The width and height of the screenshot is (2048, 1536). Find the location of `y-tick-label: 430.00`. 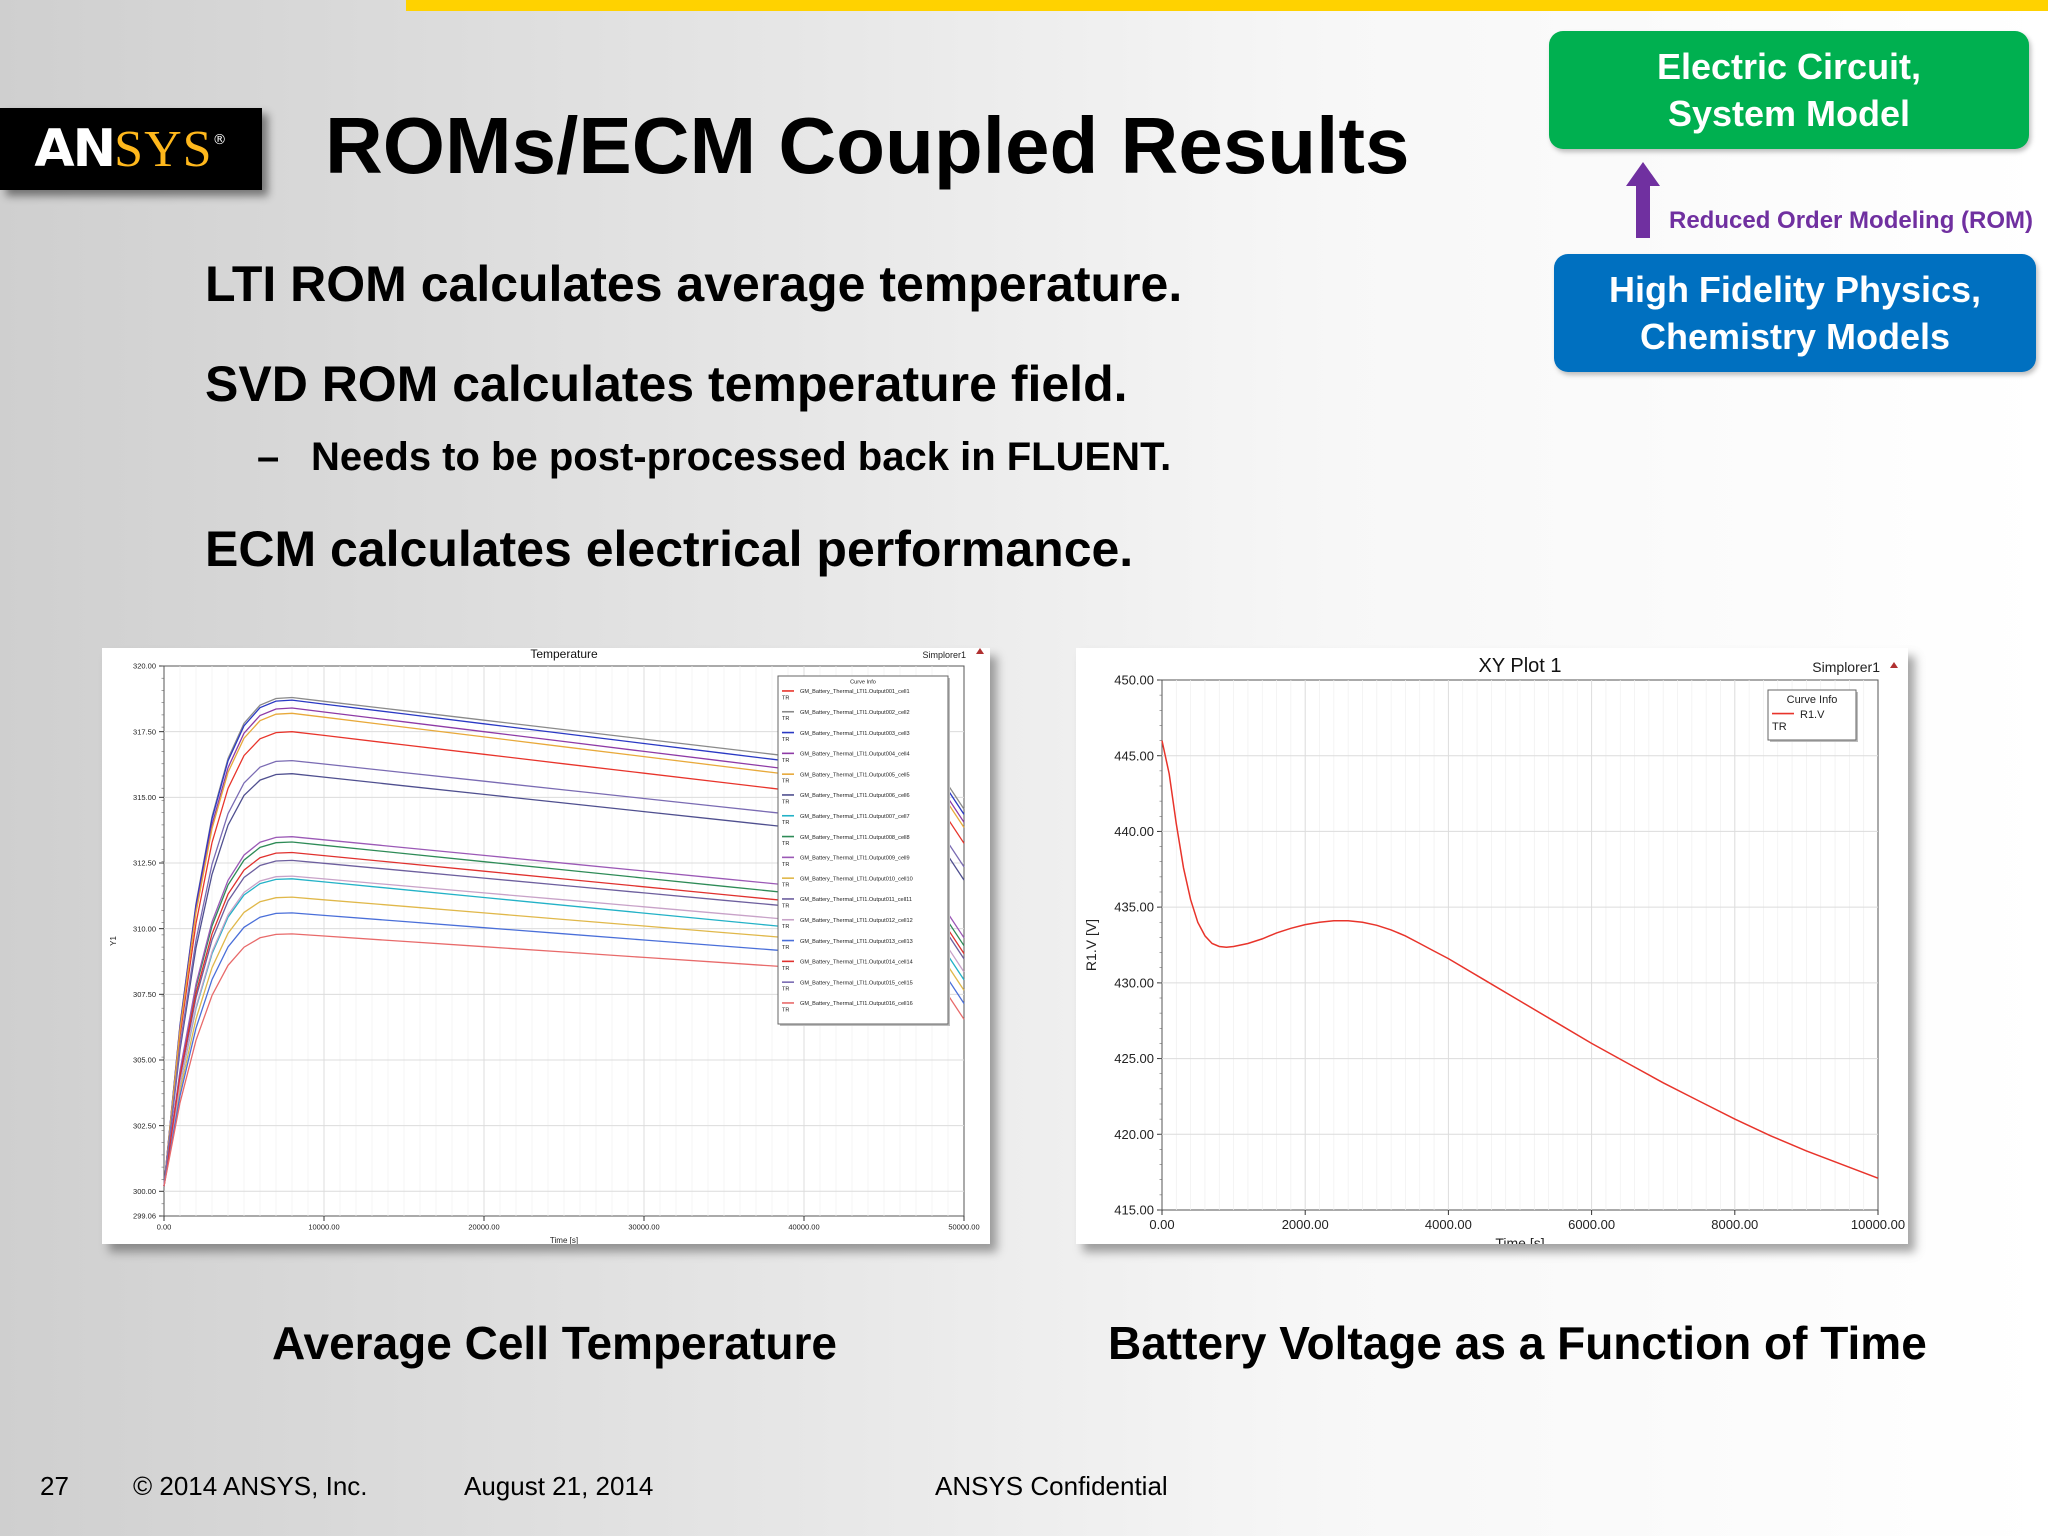

y-tick-label: 430.00 is located at coordinates (1134, 982).